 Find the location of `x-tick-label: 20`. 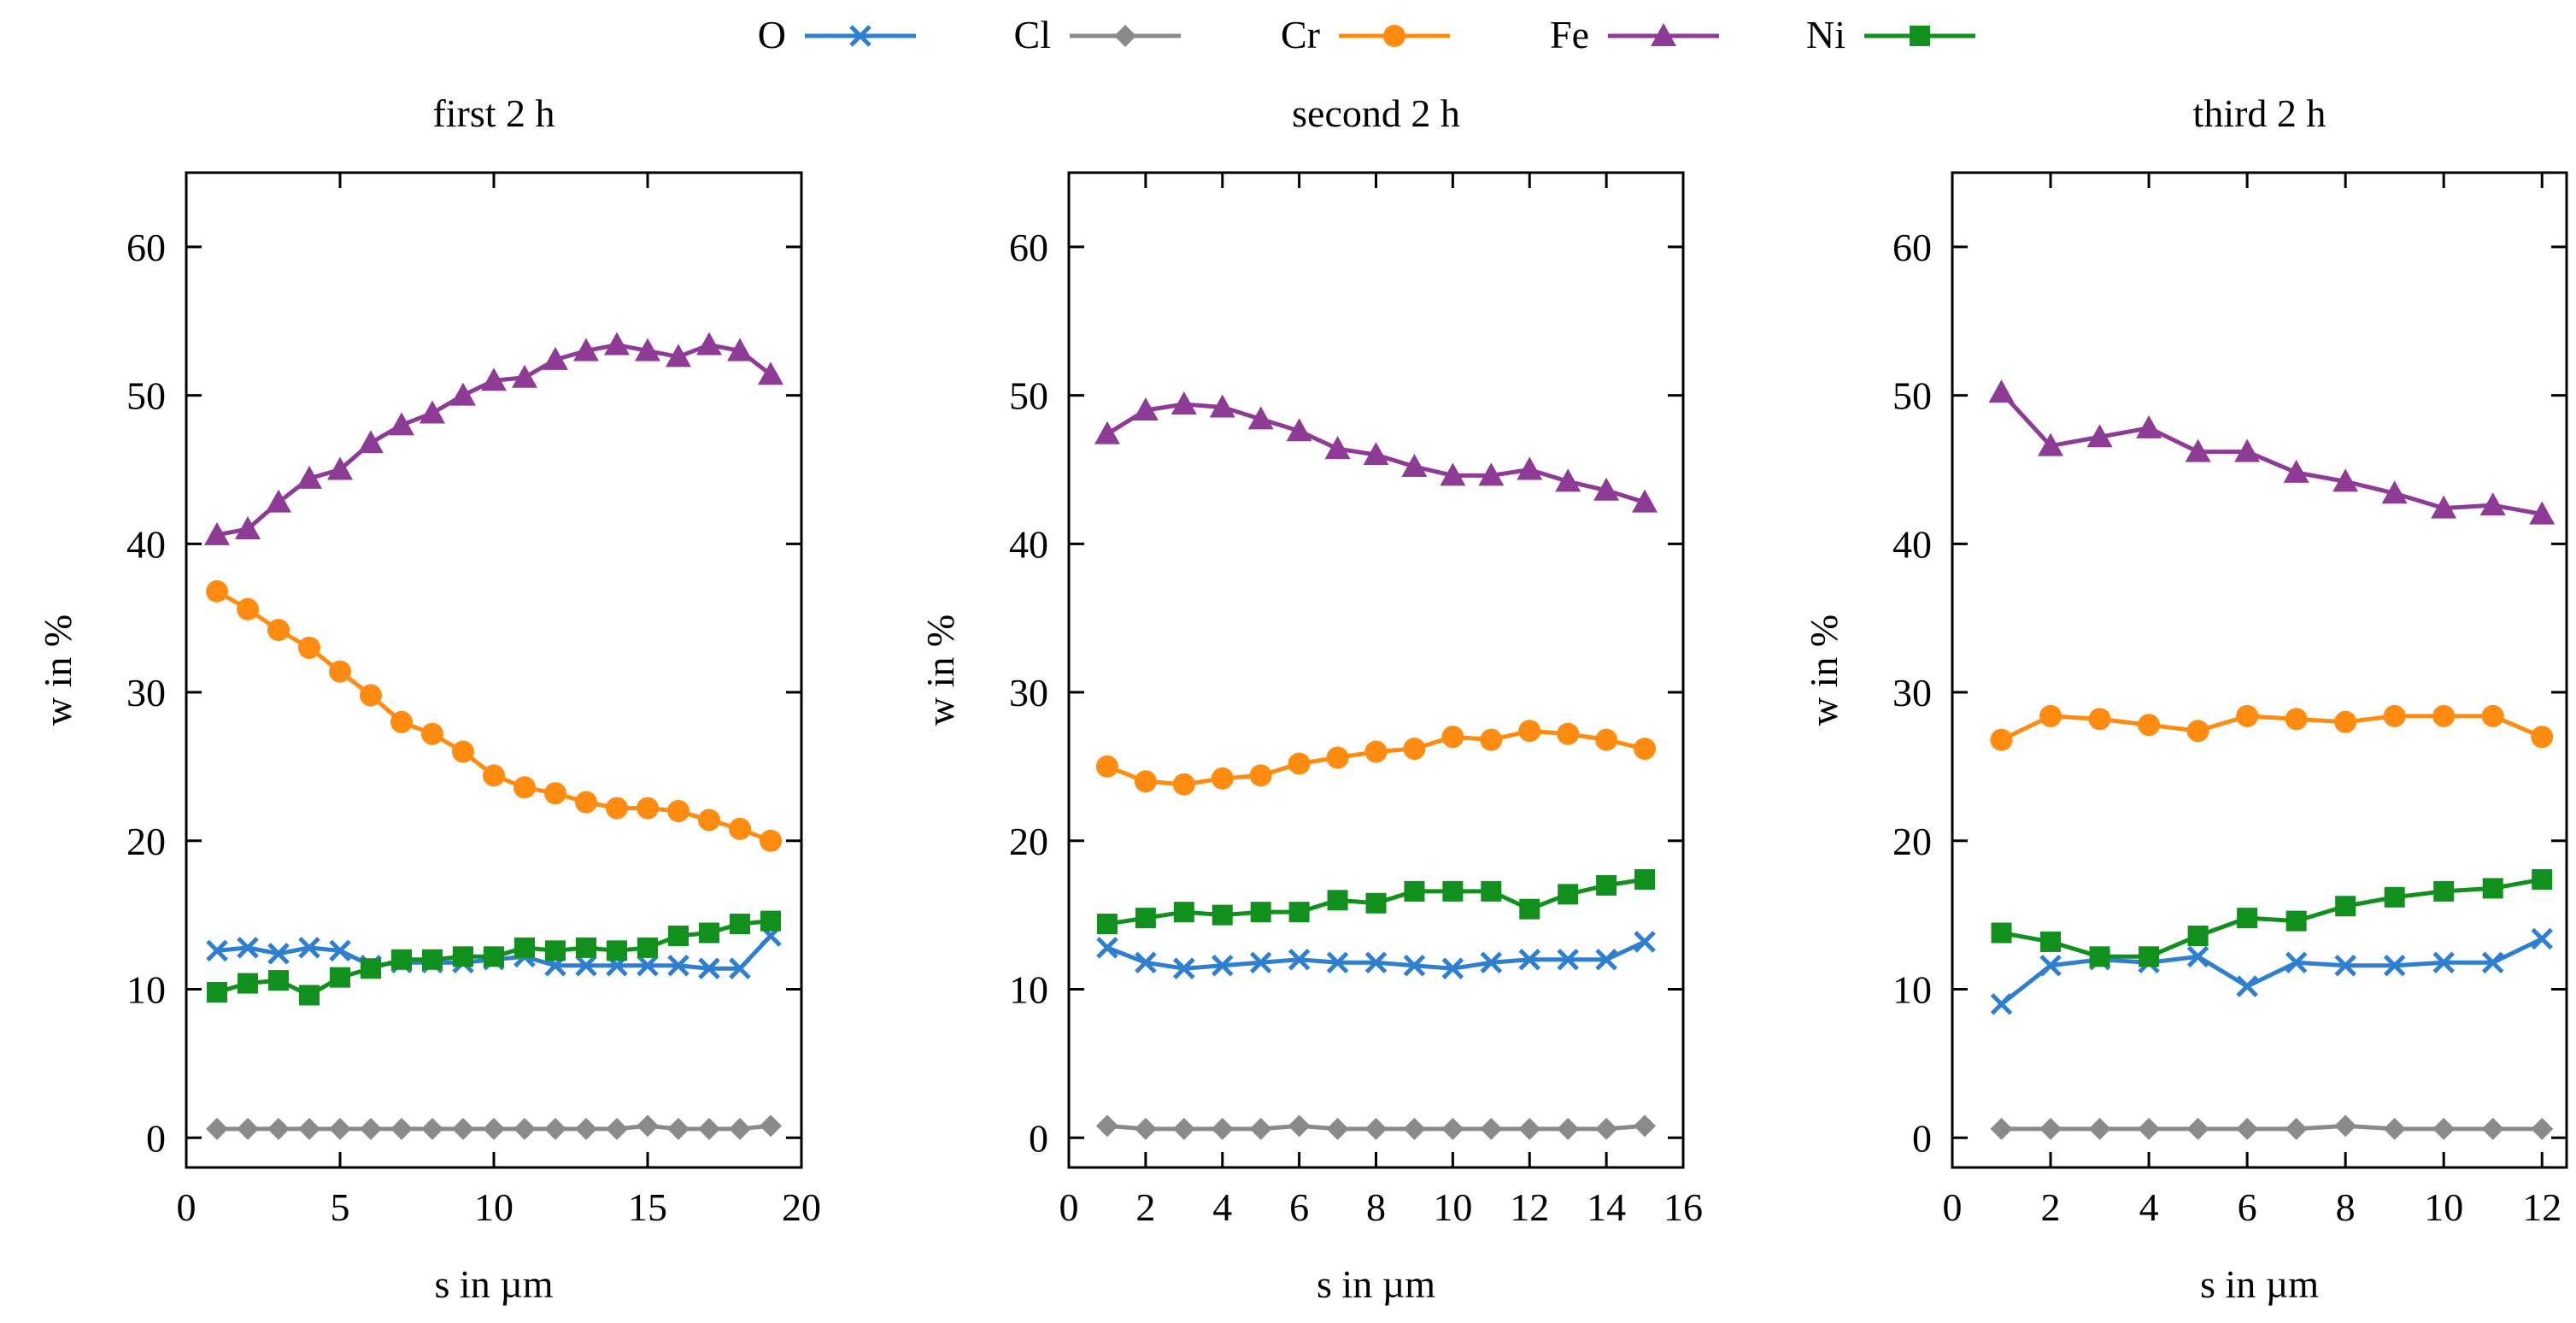

x-tick-label: 20 is located at coordinates (801, 1207).